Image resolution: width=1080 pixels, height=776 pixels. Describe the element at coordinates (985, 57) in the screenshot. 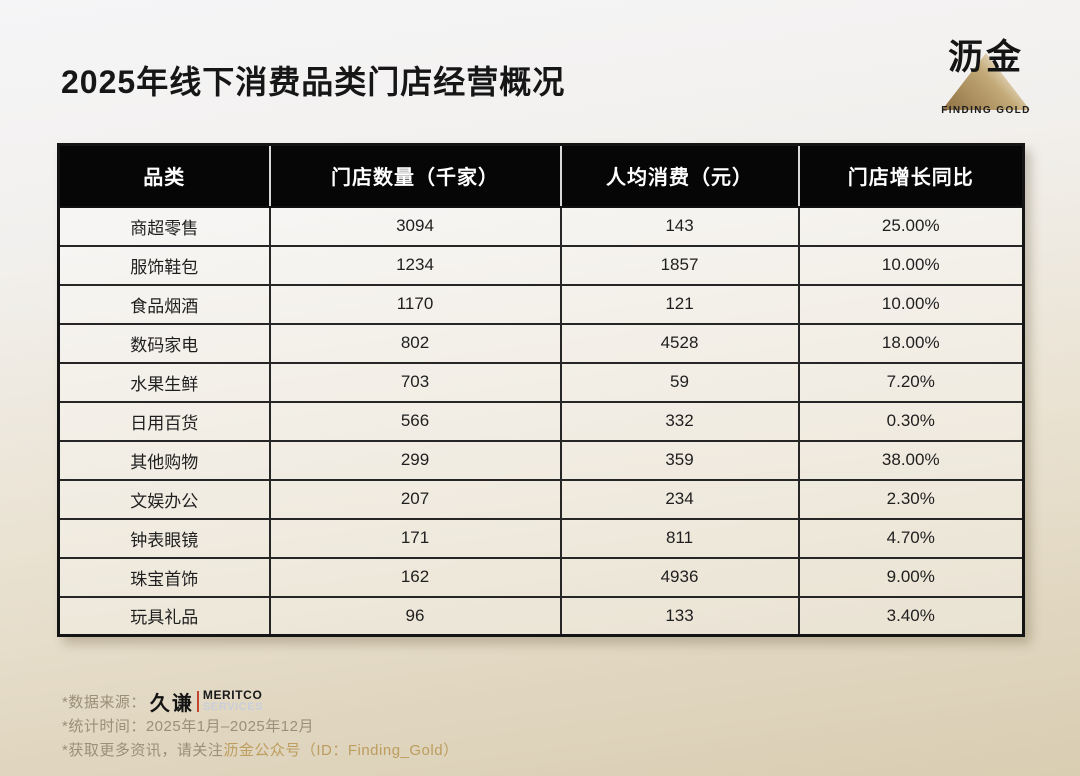

I see `brand-name: 沥金` at that location.